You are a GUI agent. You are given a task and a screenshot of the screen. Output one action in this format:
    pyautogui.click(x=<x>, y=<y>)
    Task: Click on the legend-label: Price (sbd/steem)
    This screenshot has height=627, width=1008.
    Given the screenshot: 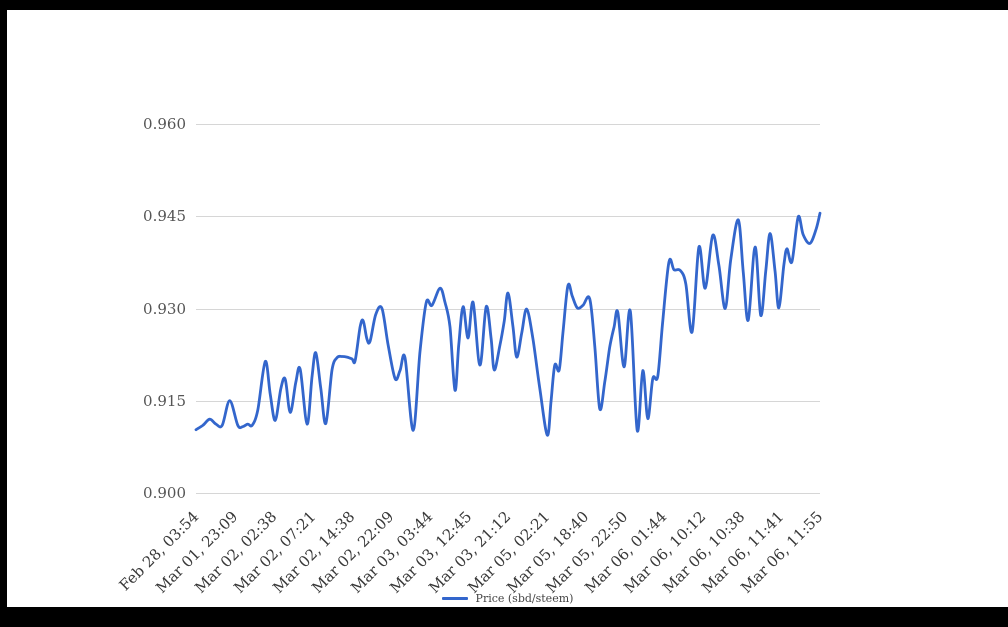 What is the action you would take?
    pyautogui.click(x=524, y=598)
    